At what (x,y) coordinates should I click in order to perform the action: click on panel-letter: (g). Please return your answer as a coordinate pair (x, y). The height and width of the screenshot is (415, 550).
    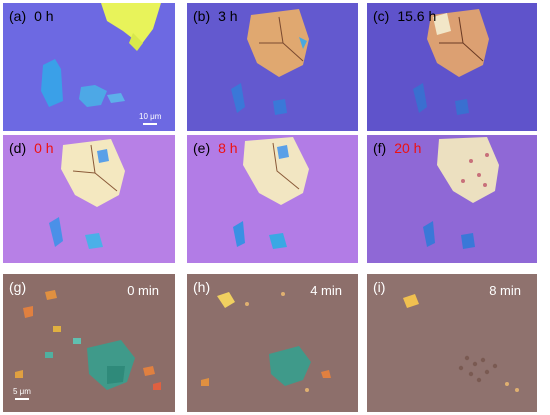
    Looking at the image, I should click on (18, 287).